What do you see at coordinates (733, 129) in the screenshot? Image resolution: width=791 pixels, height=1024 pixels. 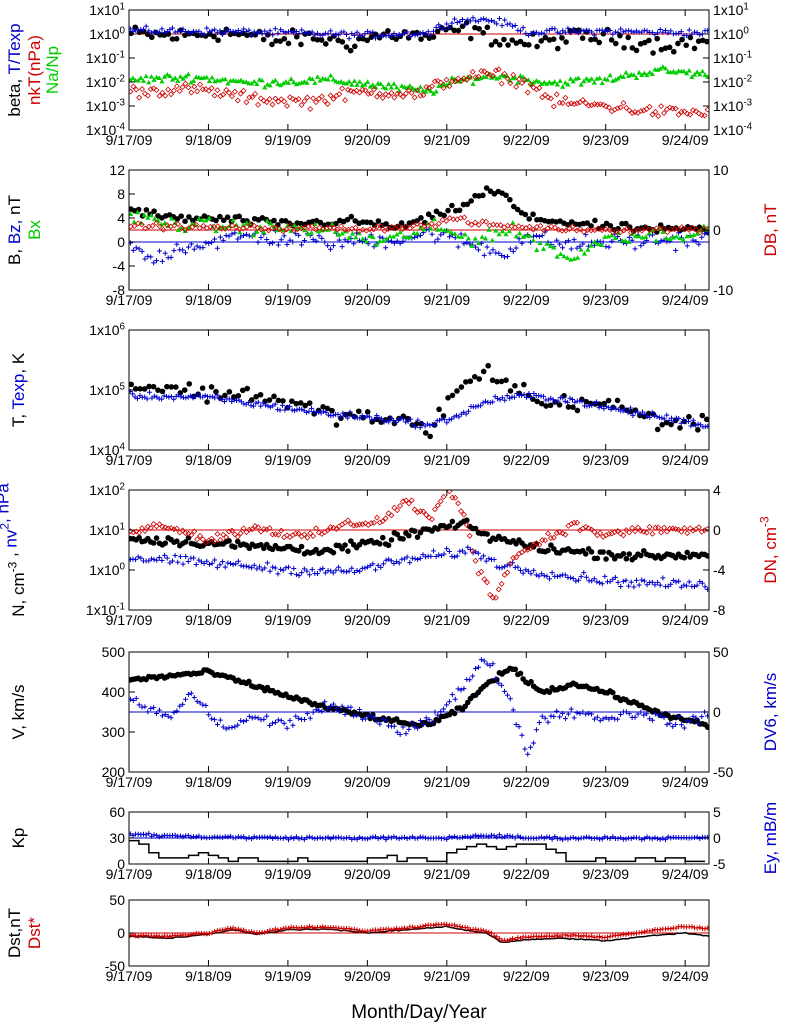 I see `y2-tick-label-p1-0: 1x10⁻⁴` at bounding box center [733, 129].